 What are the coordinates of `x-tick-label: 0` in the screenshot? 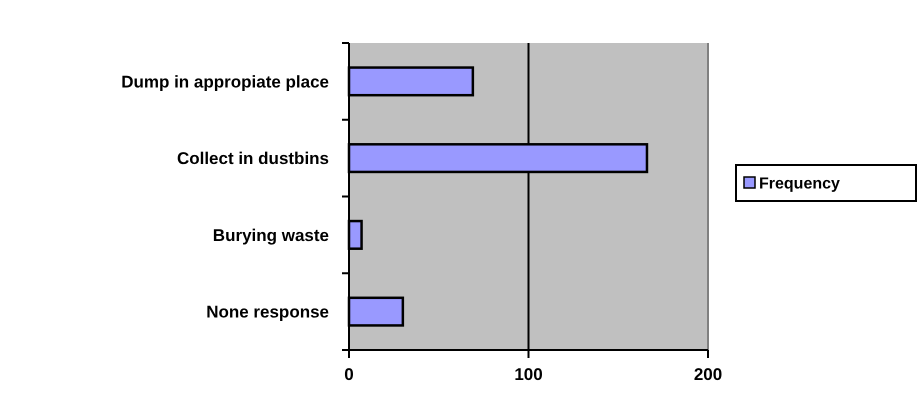 It's located at (349, 374).